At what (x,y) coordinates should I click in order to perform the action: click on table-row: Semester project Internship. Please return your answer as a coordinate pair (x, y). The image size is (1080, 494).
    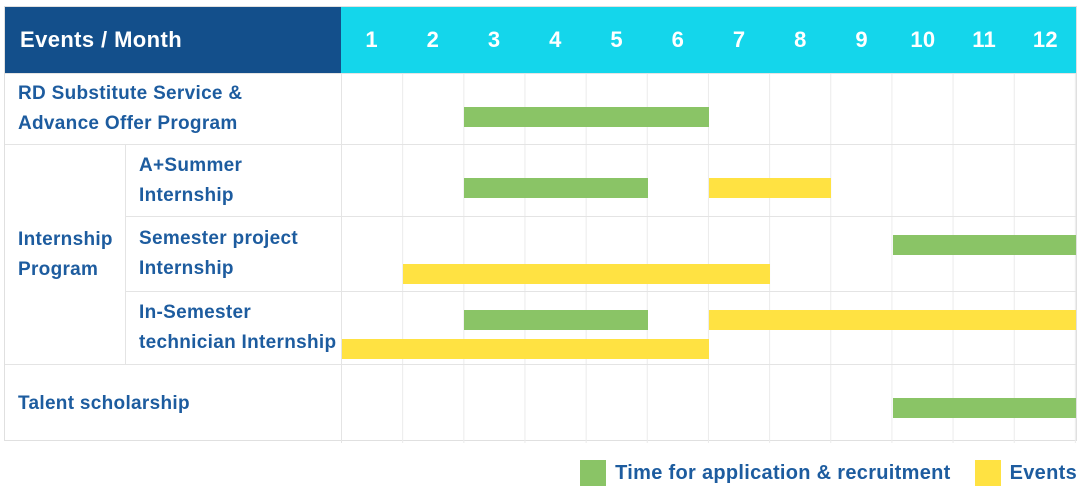
    Looking at the image, I should click on (600, 253).